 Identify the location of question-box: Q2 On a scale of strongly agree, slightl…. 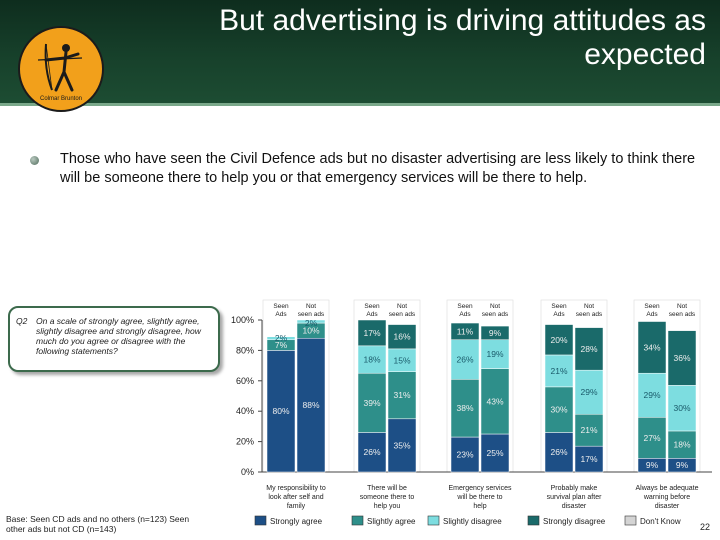
(114, 339).